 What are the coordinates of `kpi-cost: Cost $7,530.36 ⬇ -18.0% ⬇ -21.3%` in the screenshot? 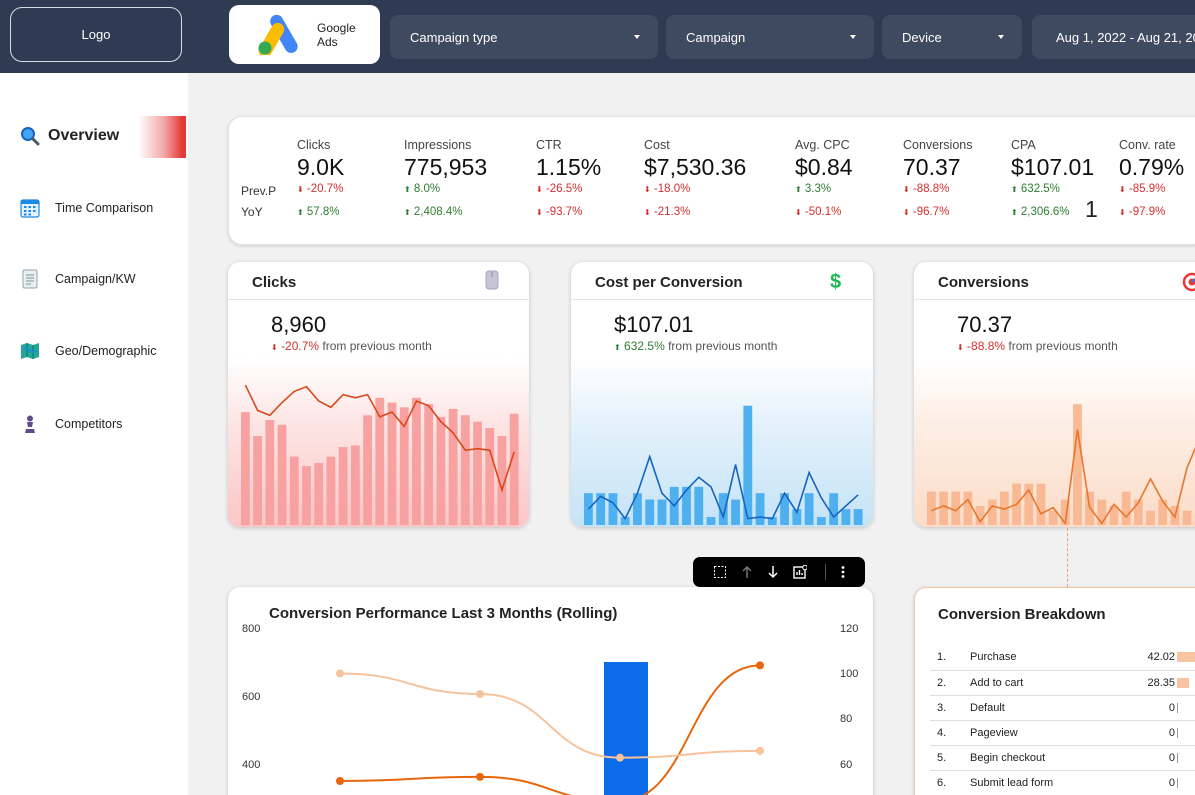 It's located at (695, 178).